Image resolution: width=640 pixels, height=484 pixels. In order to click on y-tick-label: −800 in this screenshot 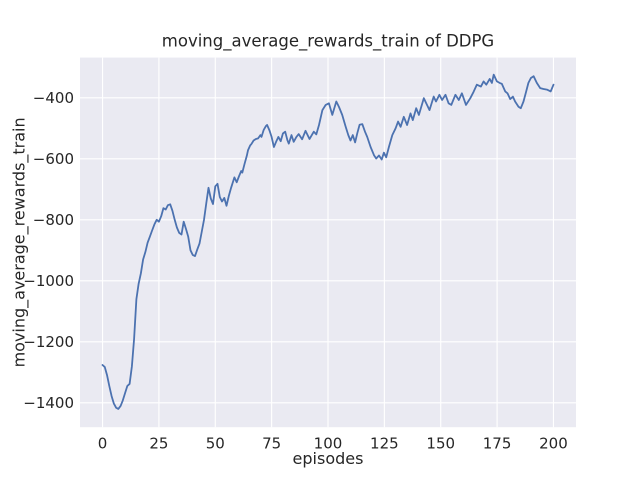, I will do `click(53, 220)`.